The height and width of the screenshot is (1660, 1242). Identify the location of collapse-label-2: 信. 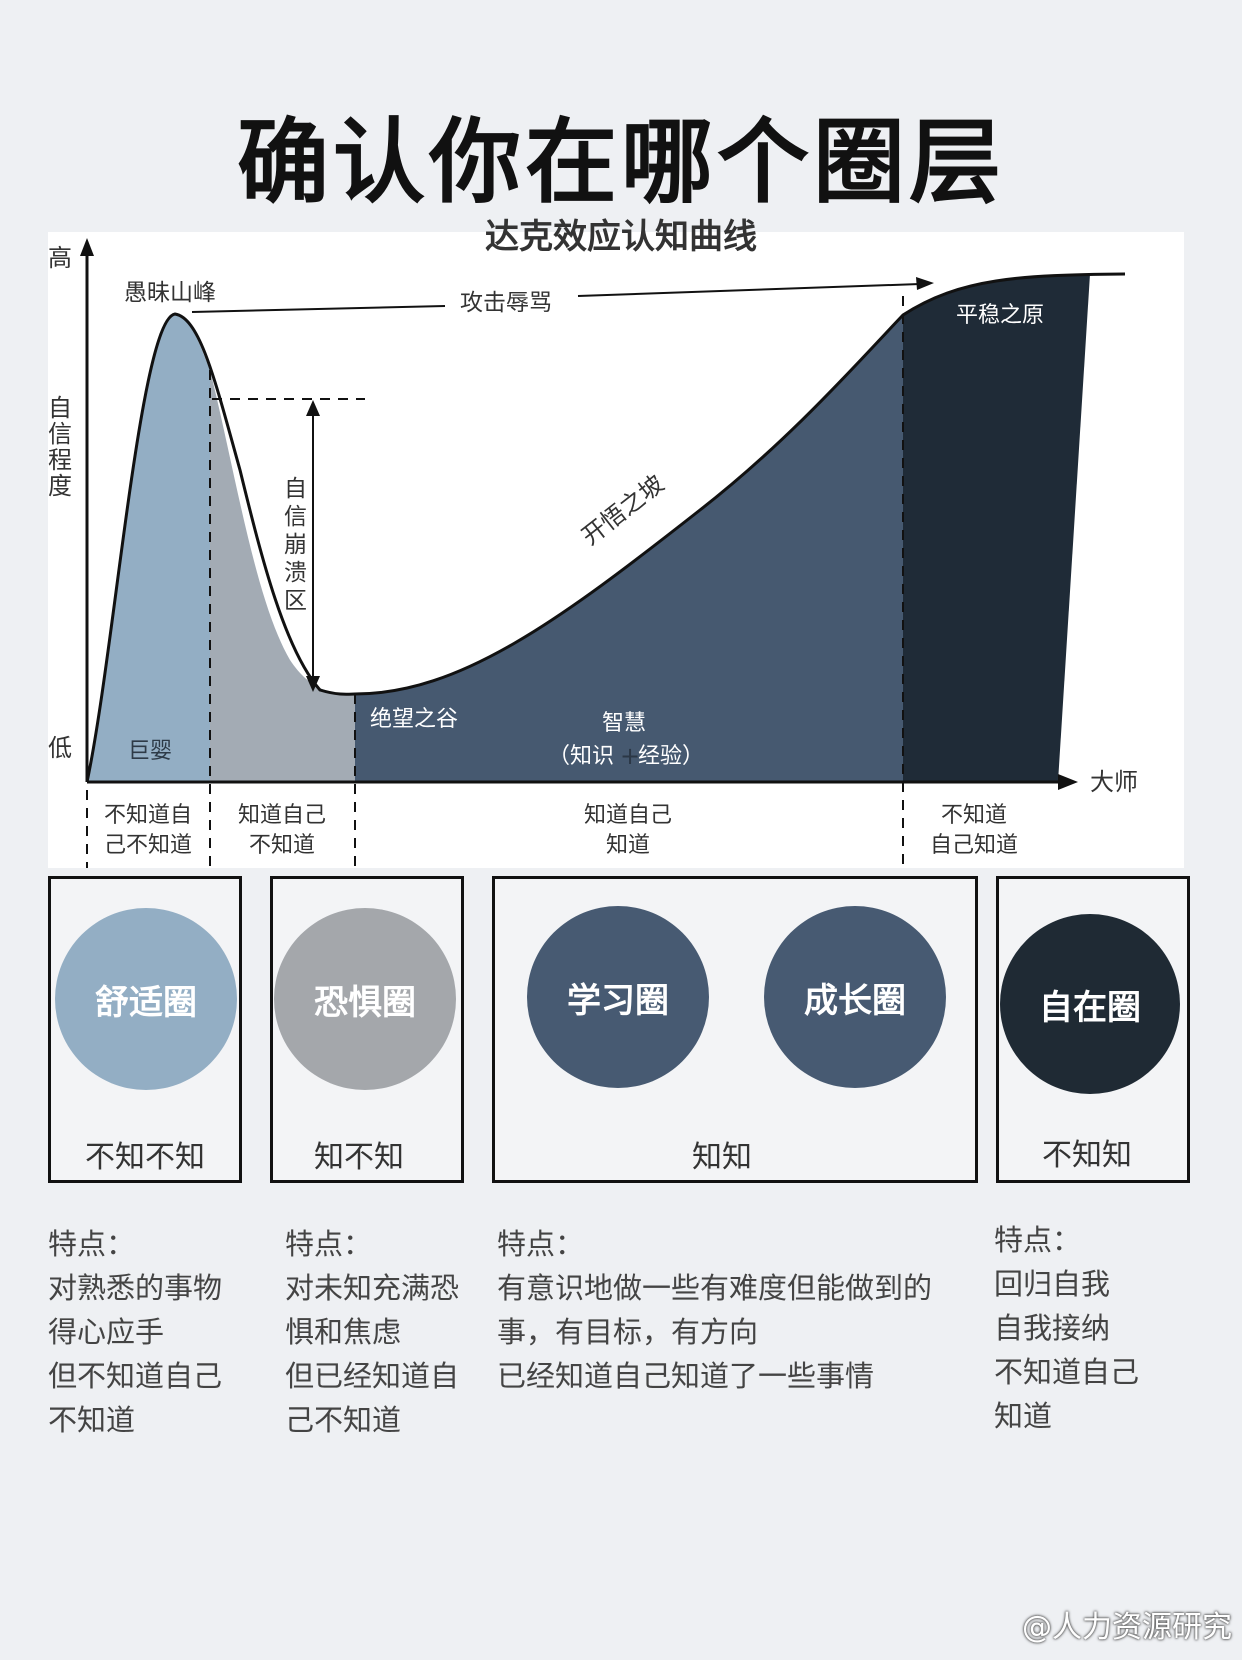
(295, 517).